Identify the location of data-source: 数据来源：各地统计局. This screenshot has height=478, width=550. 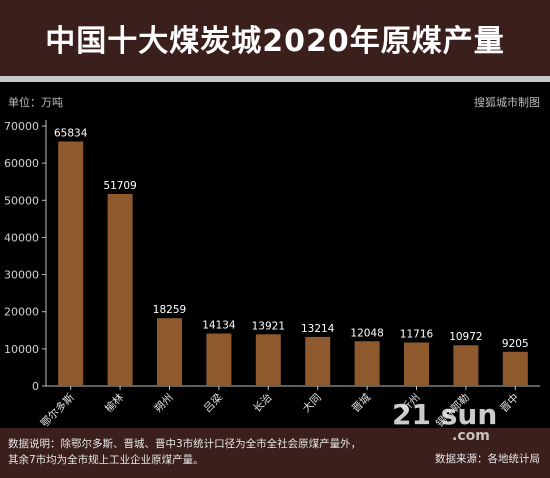
(487, 459).